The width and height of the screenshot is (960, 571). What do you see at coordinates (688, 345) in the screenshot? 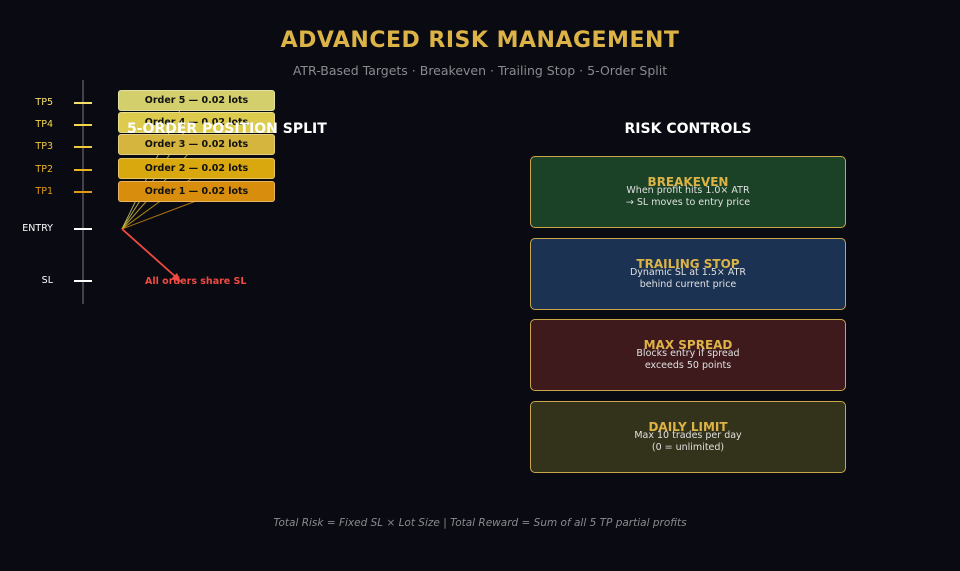
I see `risk-card-title: MAX SPREAD` at bounding box center [688, 345].